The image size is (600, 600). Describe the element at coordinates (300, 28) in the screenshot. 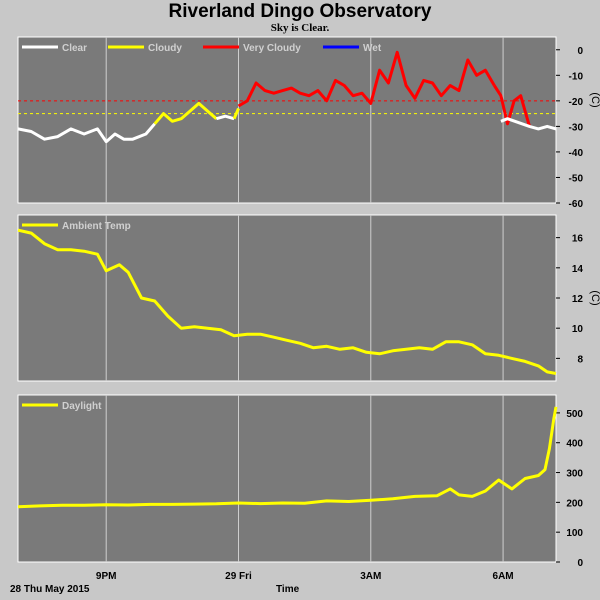

I see `sky-status: Sky is Clear.` at that location.